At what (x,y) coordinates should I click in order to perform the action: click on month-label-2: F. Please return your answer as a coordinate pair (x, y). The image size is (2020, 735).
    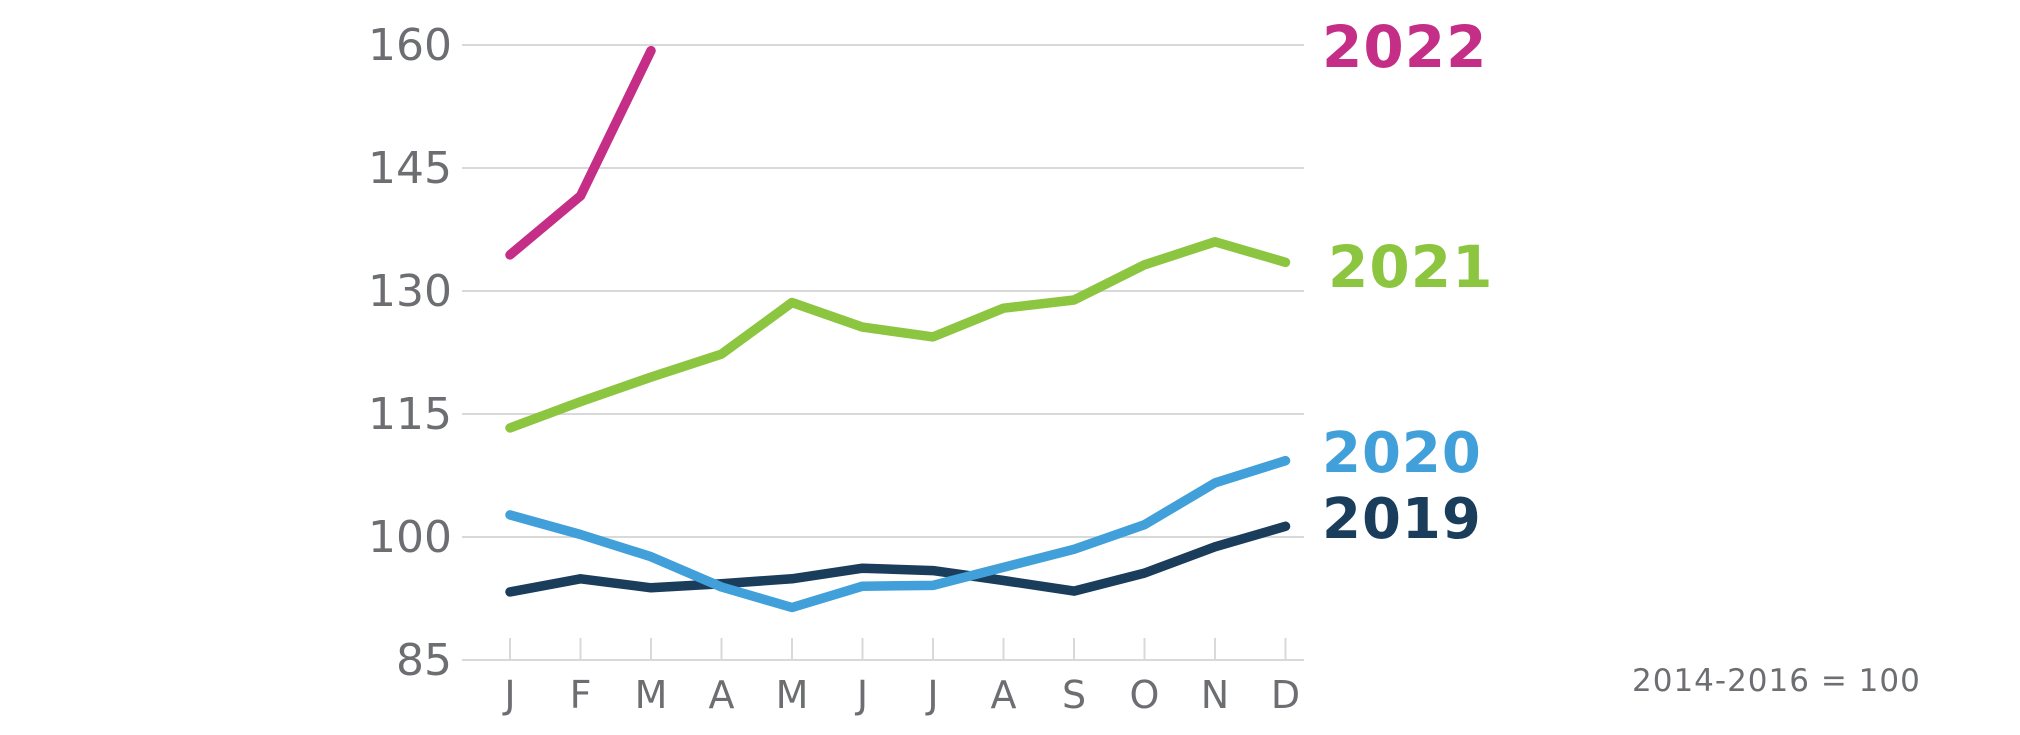
    Looking at the image, I should click on (581, 695).